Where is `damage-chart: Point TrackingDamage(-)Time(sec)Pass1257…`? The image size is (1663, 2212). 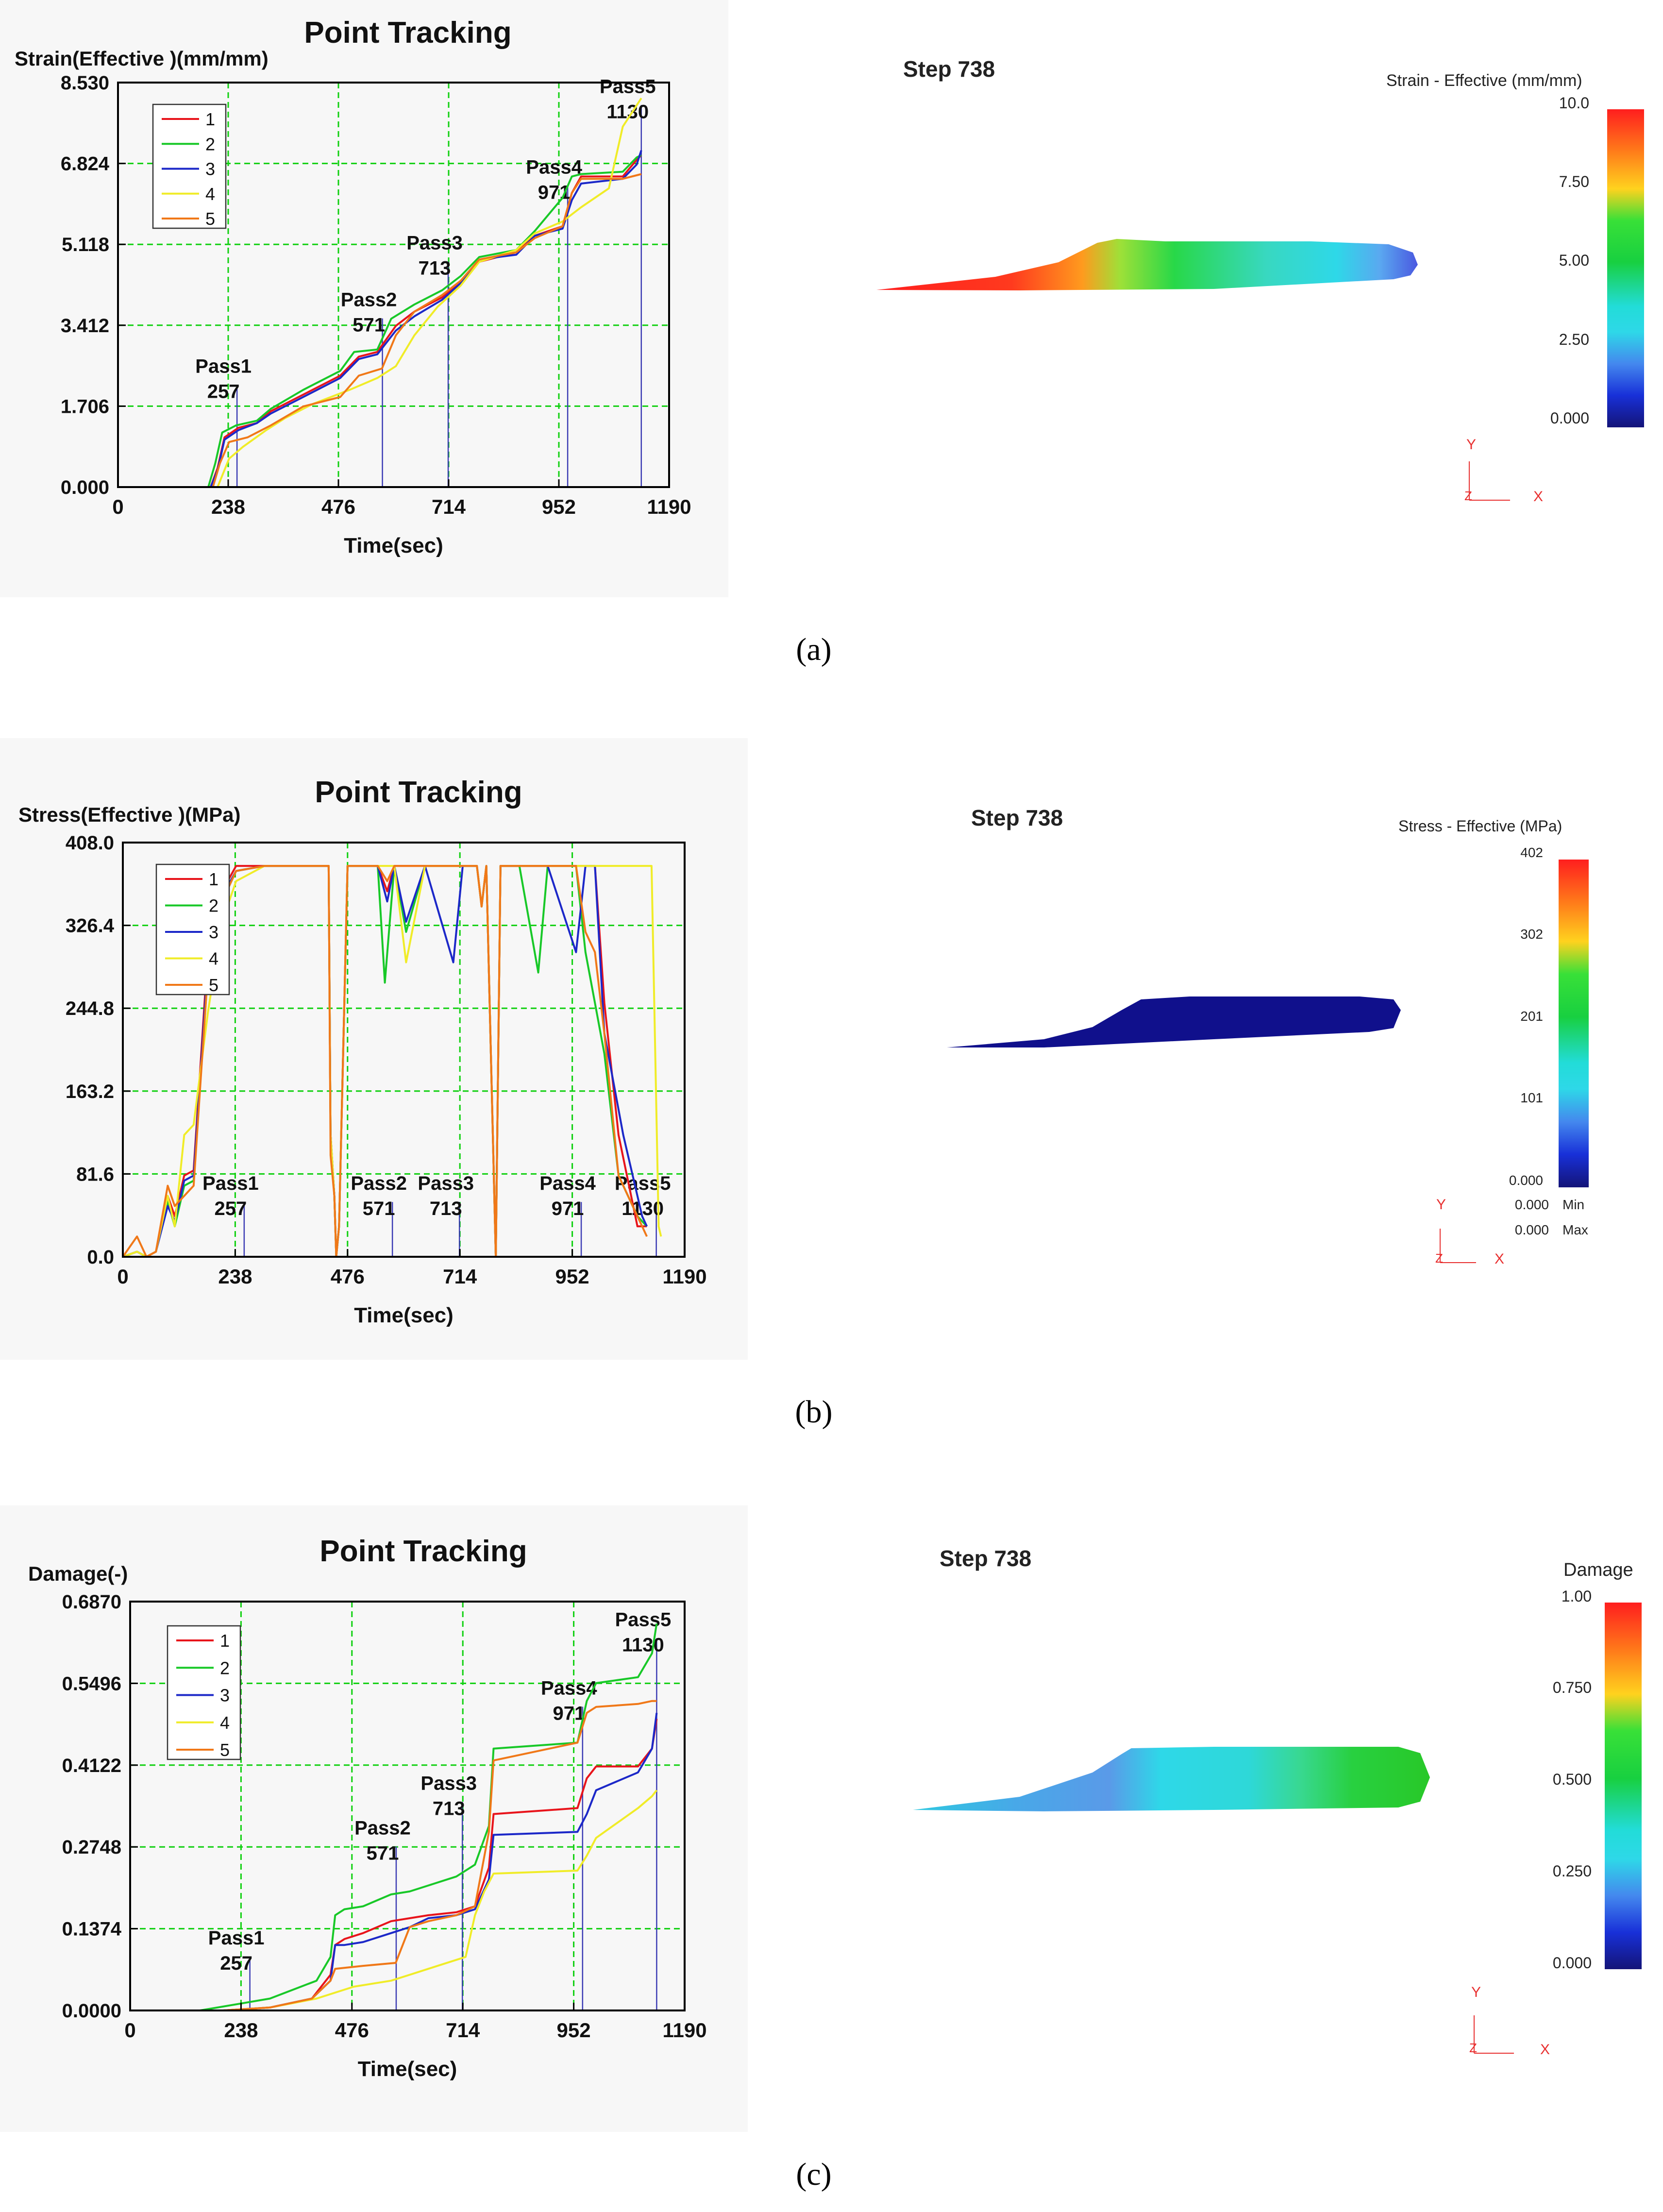
damage-chart: Point TrackingDamage(-)Time(sec)Pass1257… is located at coordinates (367, 1808).